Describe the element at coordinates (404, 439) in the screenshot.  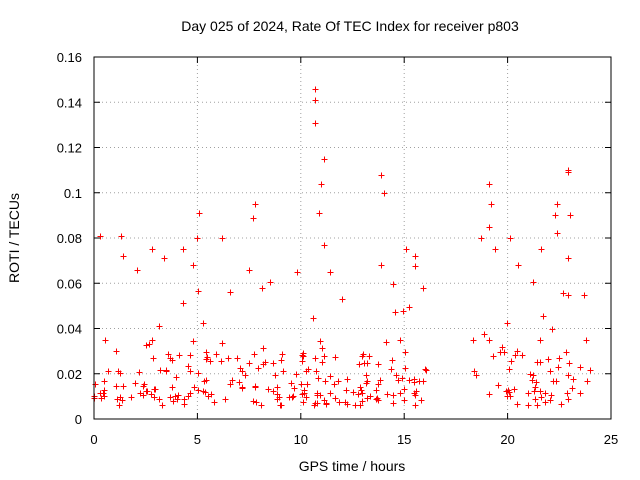
I see `x-tick-label: 15` at that location.